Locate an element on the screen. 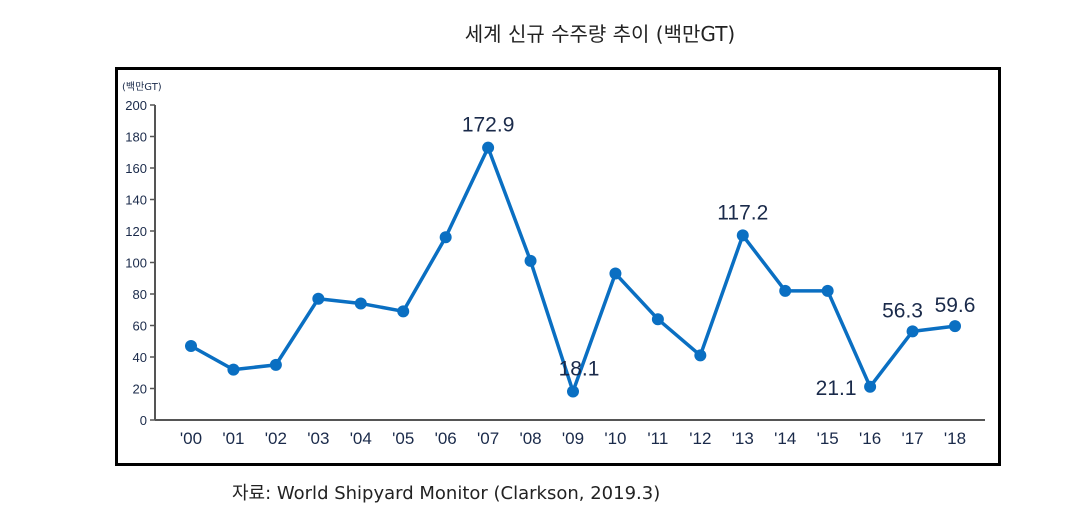 The height and width of the screenshot is (522, 1080). chart-title: 세계 신규 수주량 추이 (백만GT) is located at coordinates (600, 34).